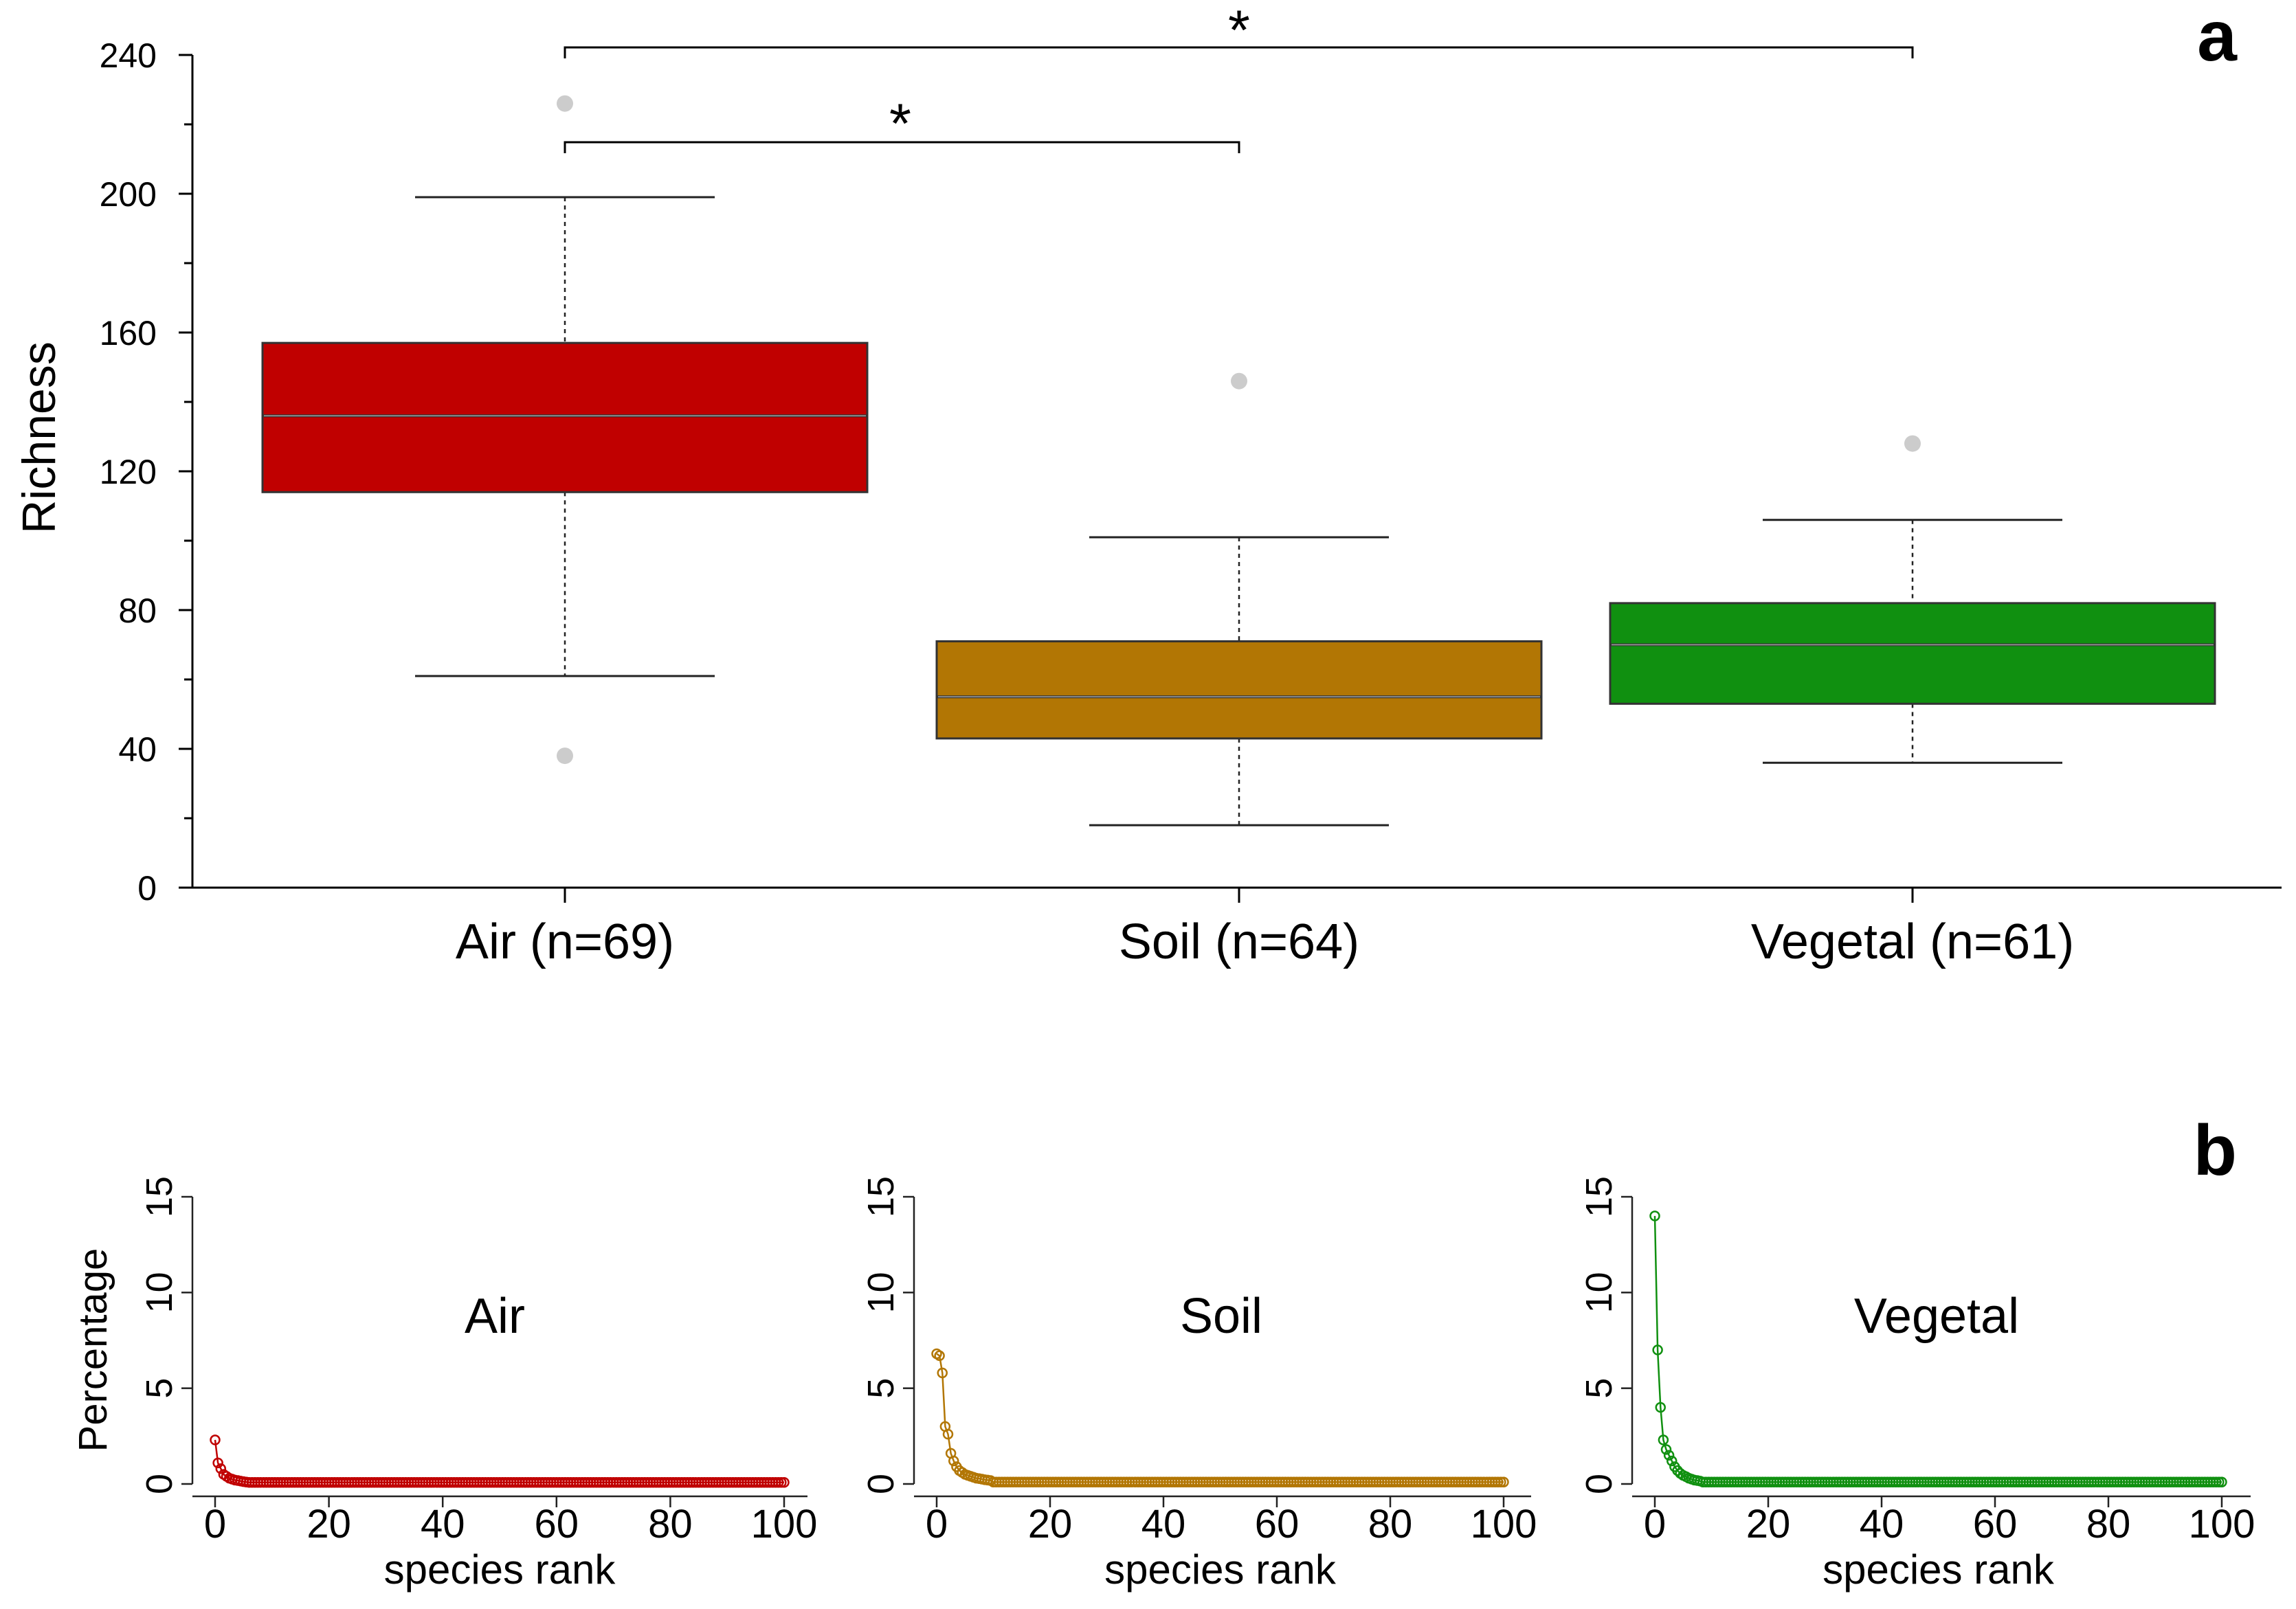 The width and height of the screenshot is (2296, 1609). I want to click on y-tick-label: 240, so click(128, 55).